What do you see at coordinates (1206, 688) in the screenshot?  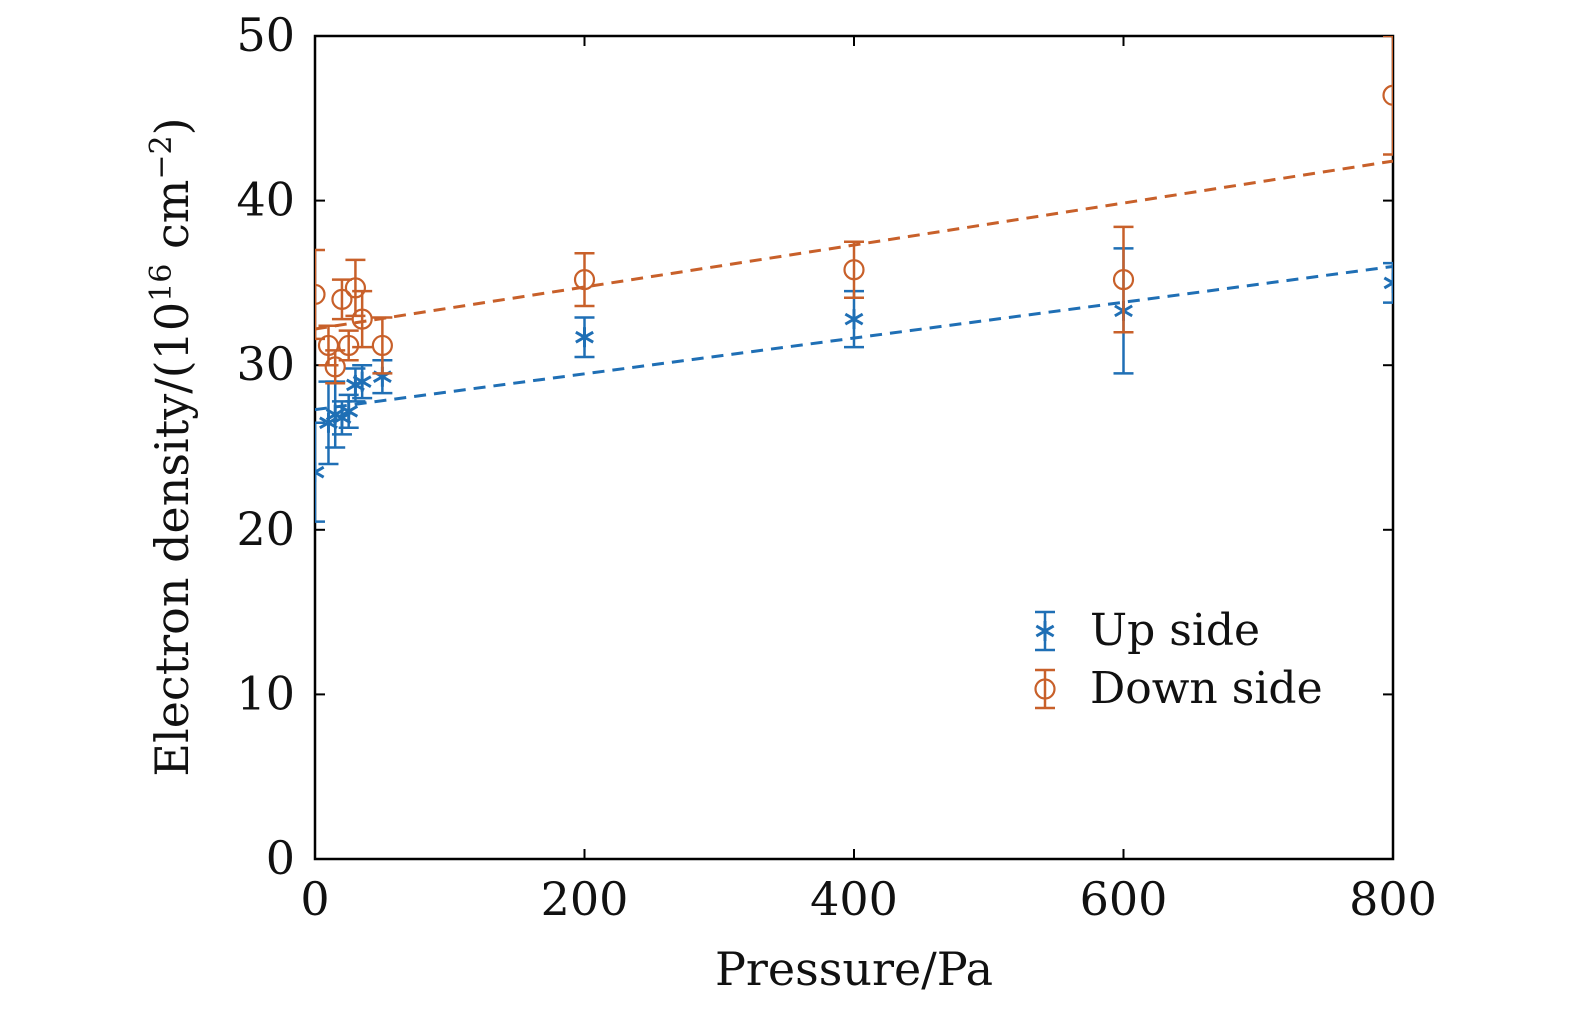 I see `legend-label-down-side: Down side` at bounding box center [1206, 688].